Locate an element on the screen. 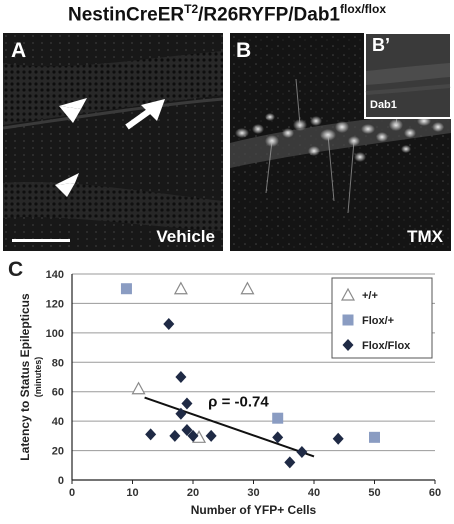 This screenshot has width=454, height=524. legend-marker-square is located at coordinates (348, 320).